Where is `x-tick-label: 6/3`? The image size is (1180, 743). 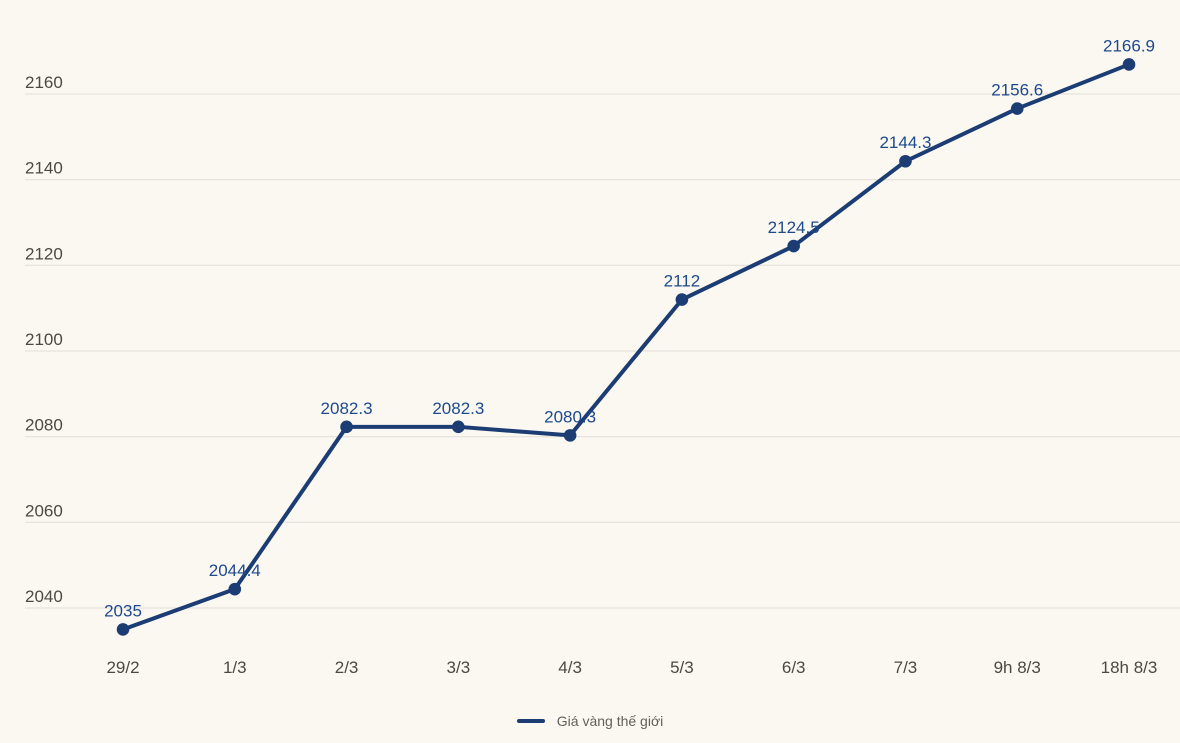
x-tick-label: 6/3 is located at coordinates (794, 667).